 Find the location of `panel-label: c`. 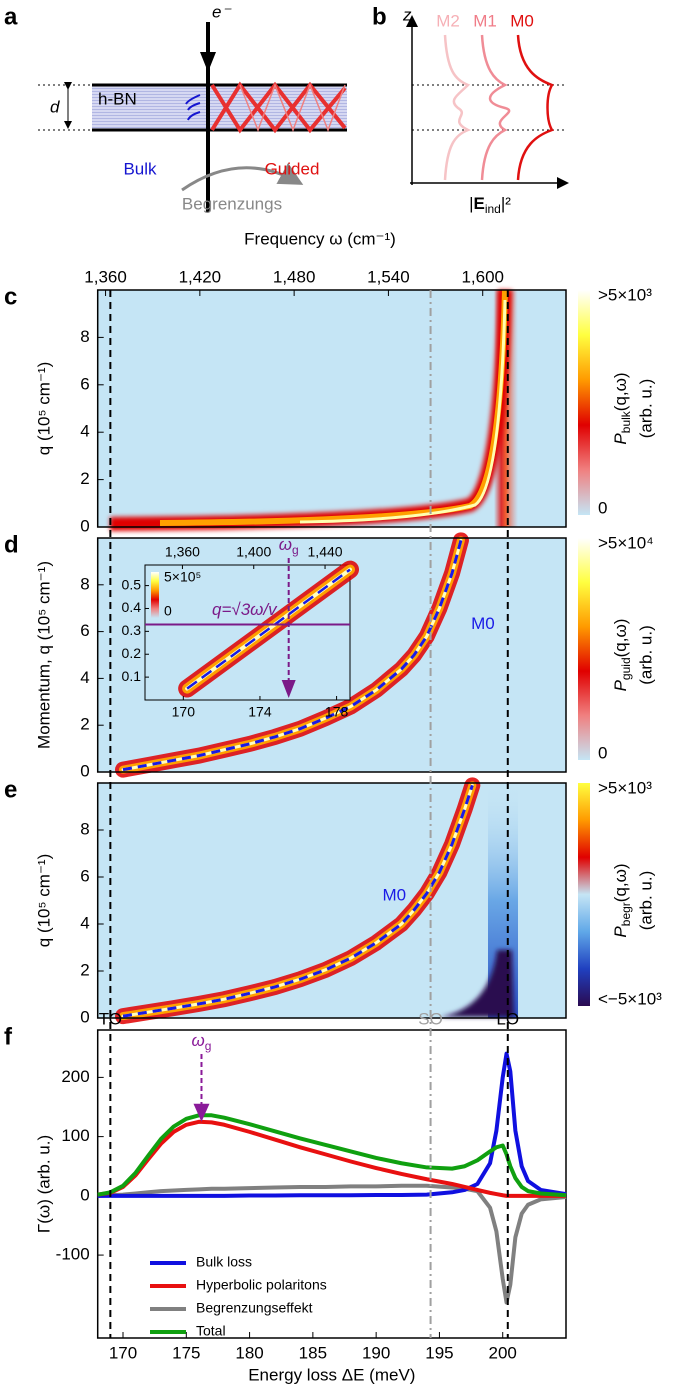

panel-label: c is located at coordinates (10, 296).